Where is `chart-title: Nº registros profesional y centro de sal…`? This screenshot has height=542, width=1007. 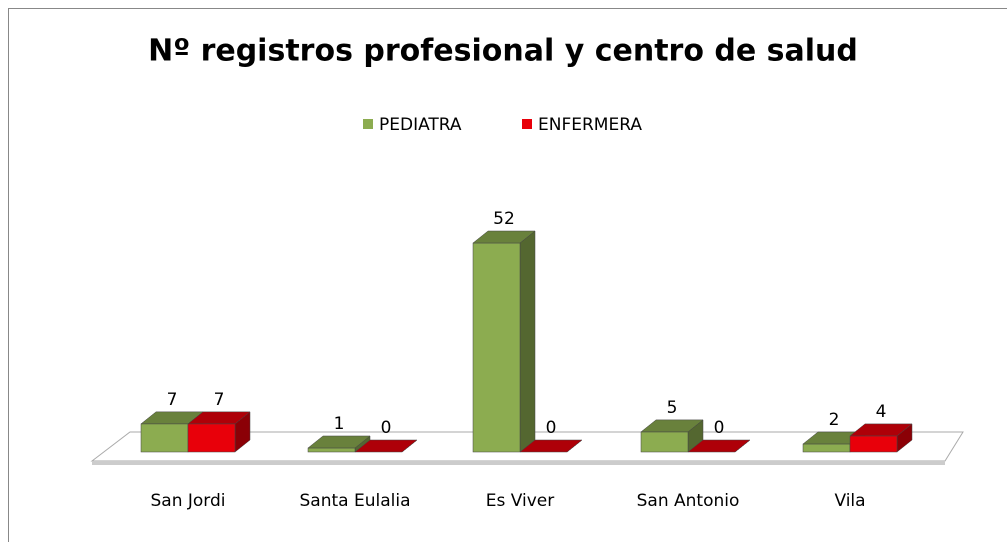
chart-title: Nº registros profesional y centro de sal… is located at coordinates (503, 51).